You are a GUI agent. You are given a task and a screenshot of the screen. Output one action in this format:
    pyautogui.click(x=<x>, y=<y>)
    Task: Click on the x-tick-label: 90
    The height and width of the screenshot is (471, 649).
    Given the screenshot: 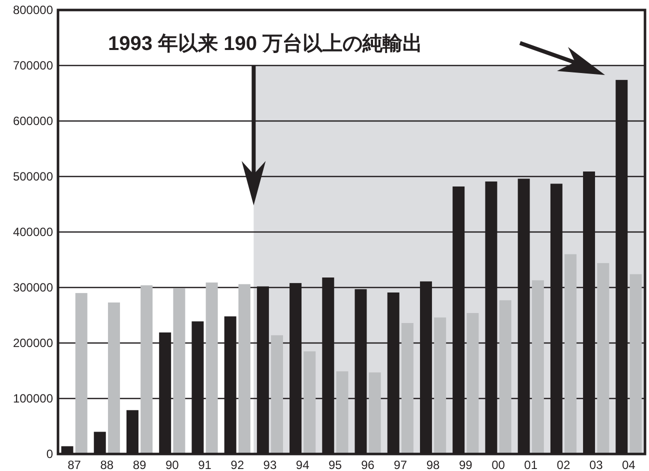 What is the action you would take?
    pyautogui.click(x=172, y=464)
    